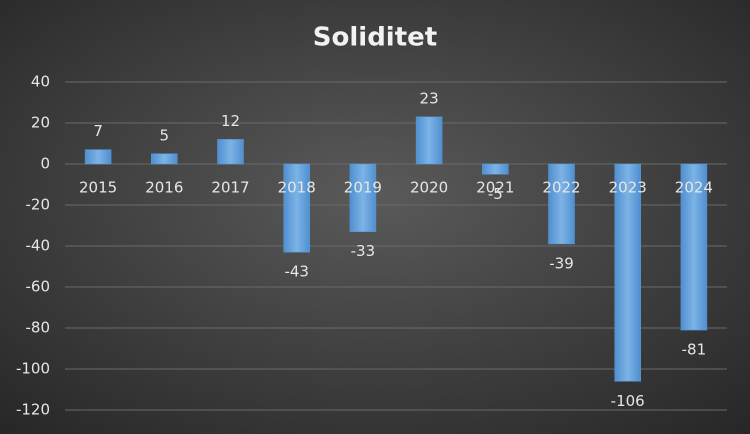 The width and height of the screenshot is (750, 434). What do you see at coordinates (40, 82) in the screenshot?
I see `y-tick-label: 40` at bounding box center [40, 82].